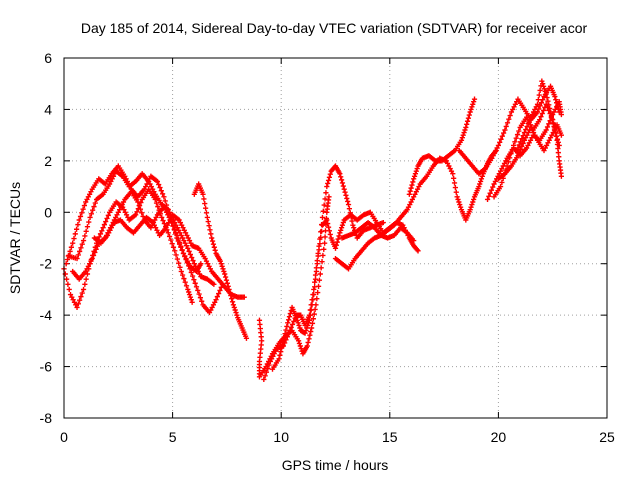  What do you see at coordinates (281, 437) in the screenshot?
I see `x-tick-label: 10` at bounding box center [281, 437].